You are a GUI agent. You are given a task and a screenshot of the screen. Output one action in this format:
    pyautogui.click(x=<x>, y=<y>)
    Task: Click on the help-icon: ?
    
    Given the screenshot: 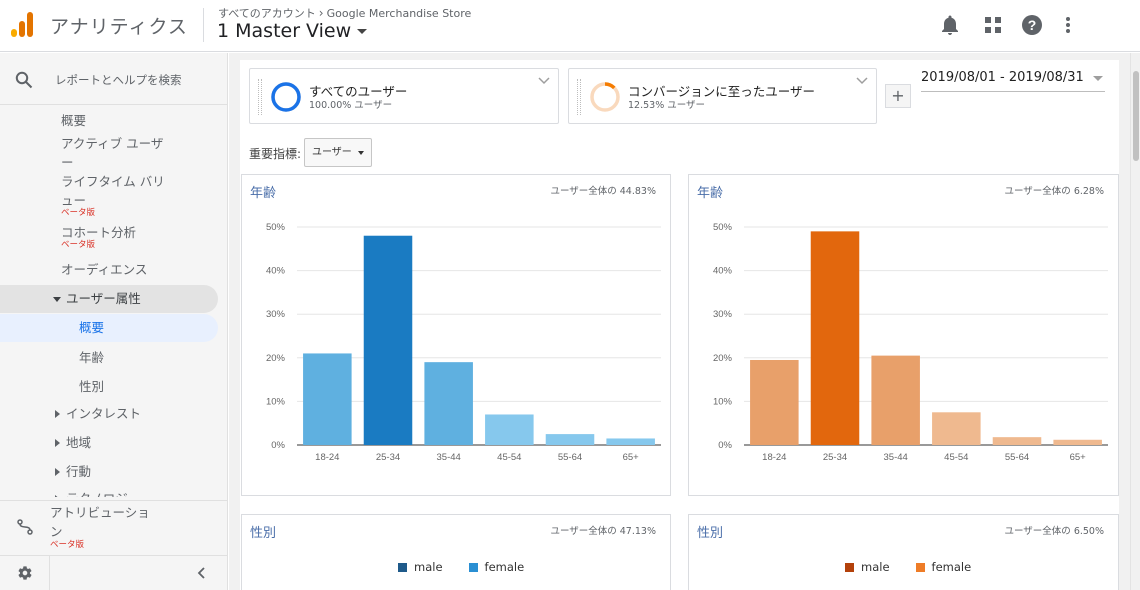 What is the action you would take?
    pyautogui.click(x=1032, y=25)
    